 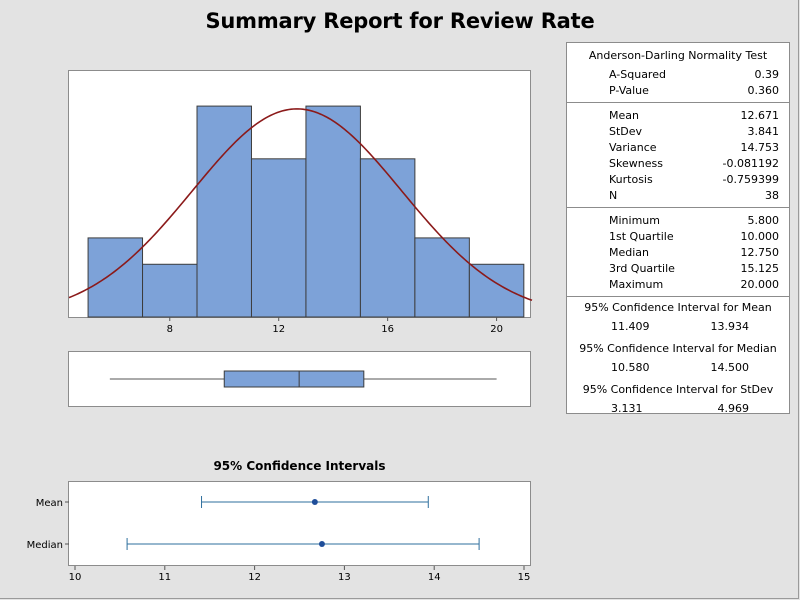 I want to click on stat-value: 14.753, so click(x=760, y=147).